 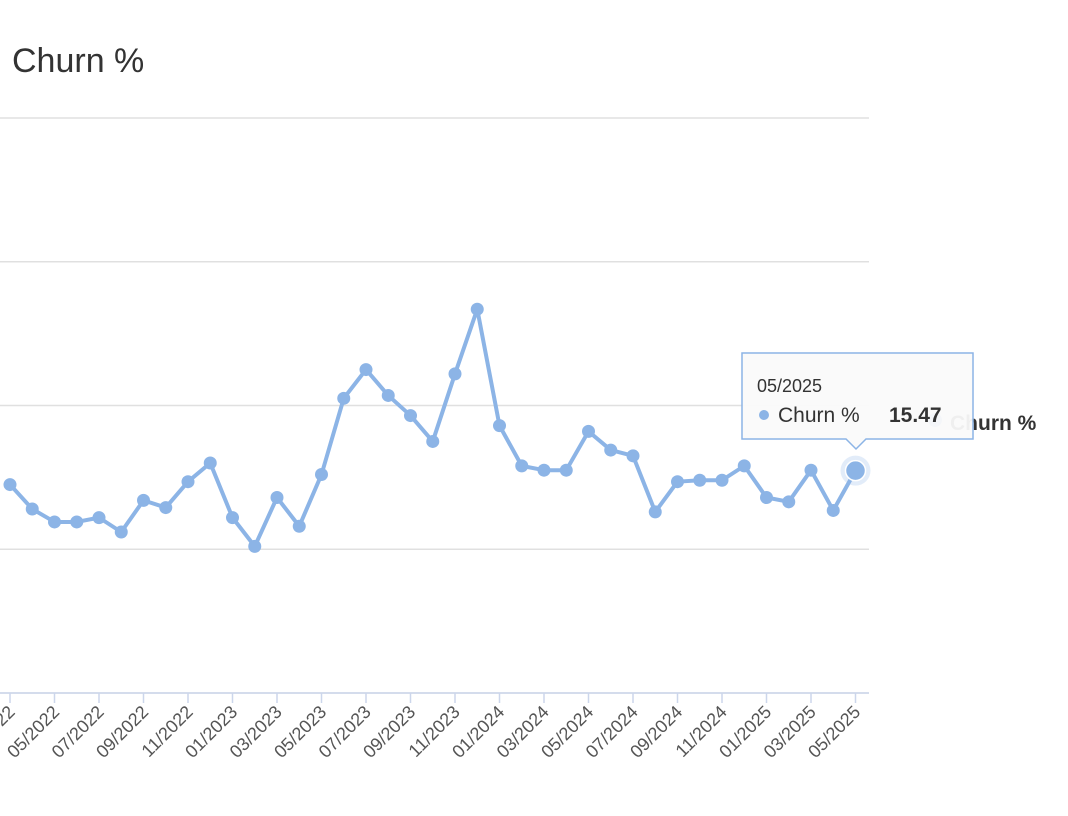 What do you see at coordinates (764, 415) in the screenshot?
I see `tooltip-marker` at bounding box center [764, 415].